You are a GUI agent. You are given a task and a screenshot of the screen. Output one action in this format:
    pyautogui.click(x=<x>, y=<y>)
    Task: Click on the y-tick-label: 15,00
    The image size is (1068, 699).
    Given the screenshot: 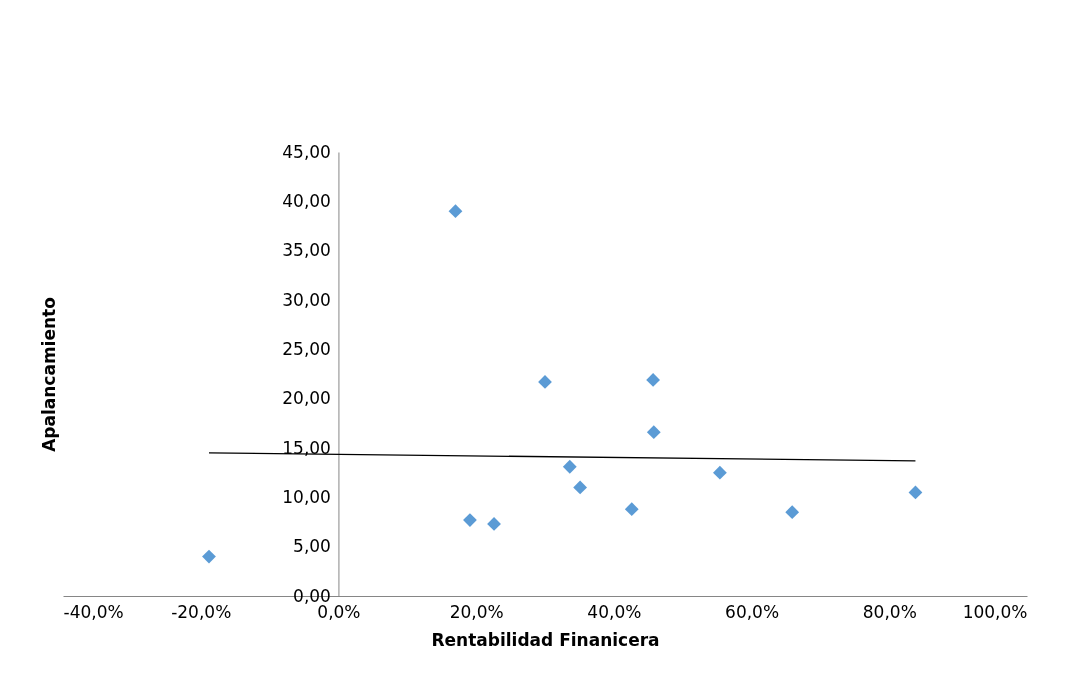 What is the action you would take?
    pyautogui.click(x=306, y=447)
    